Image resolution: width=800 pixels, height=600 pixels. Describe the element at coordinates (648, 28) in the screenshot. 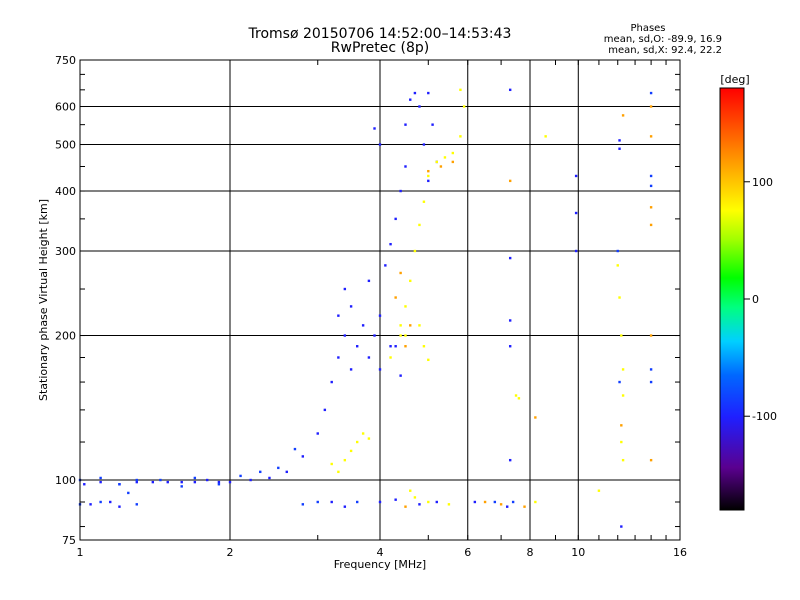

I see `phases-heading: Phases` at that location.